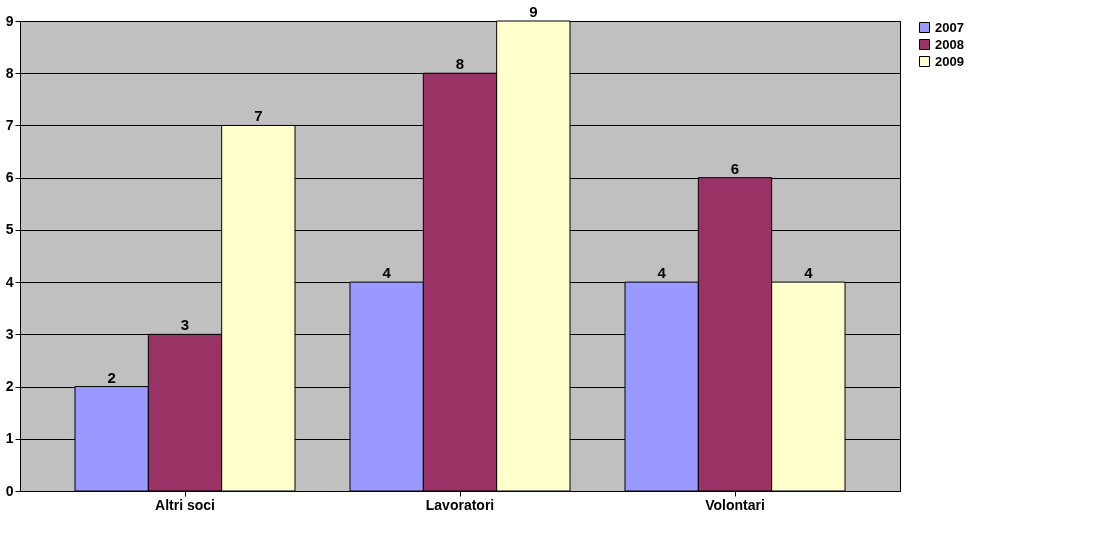  Describe the element at coordinates (9, 438) in the screenshot. I see `y-tick-label: 1` at that location.